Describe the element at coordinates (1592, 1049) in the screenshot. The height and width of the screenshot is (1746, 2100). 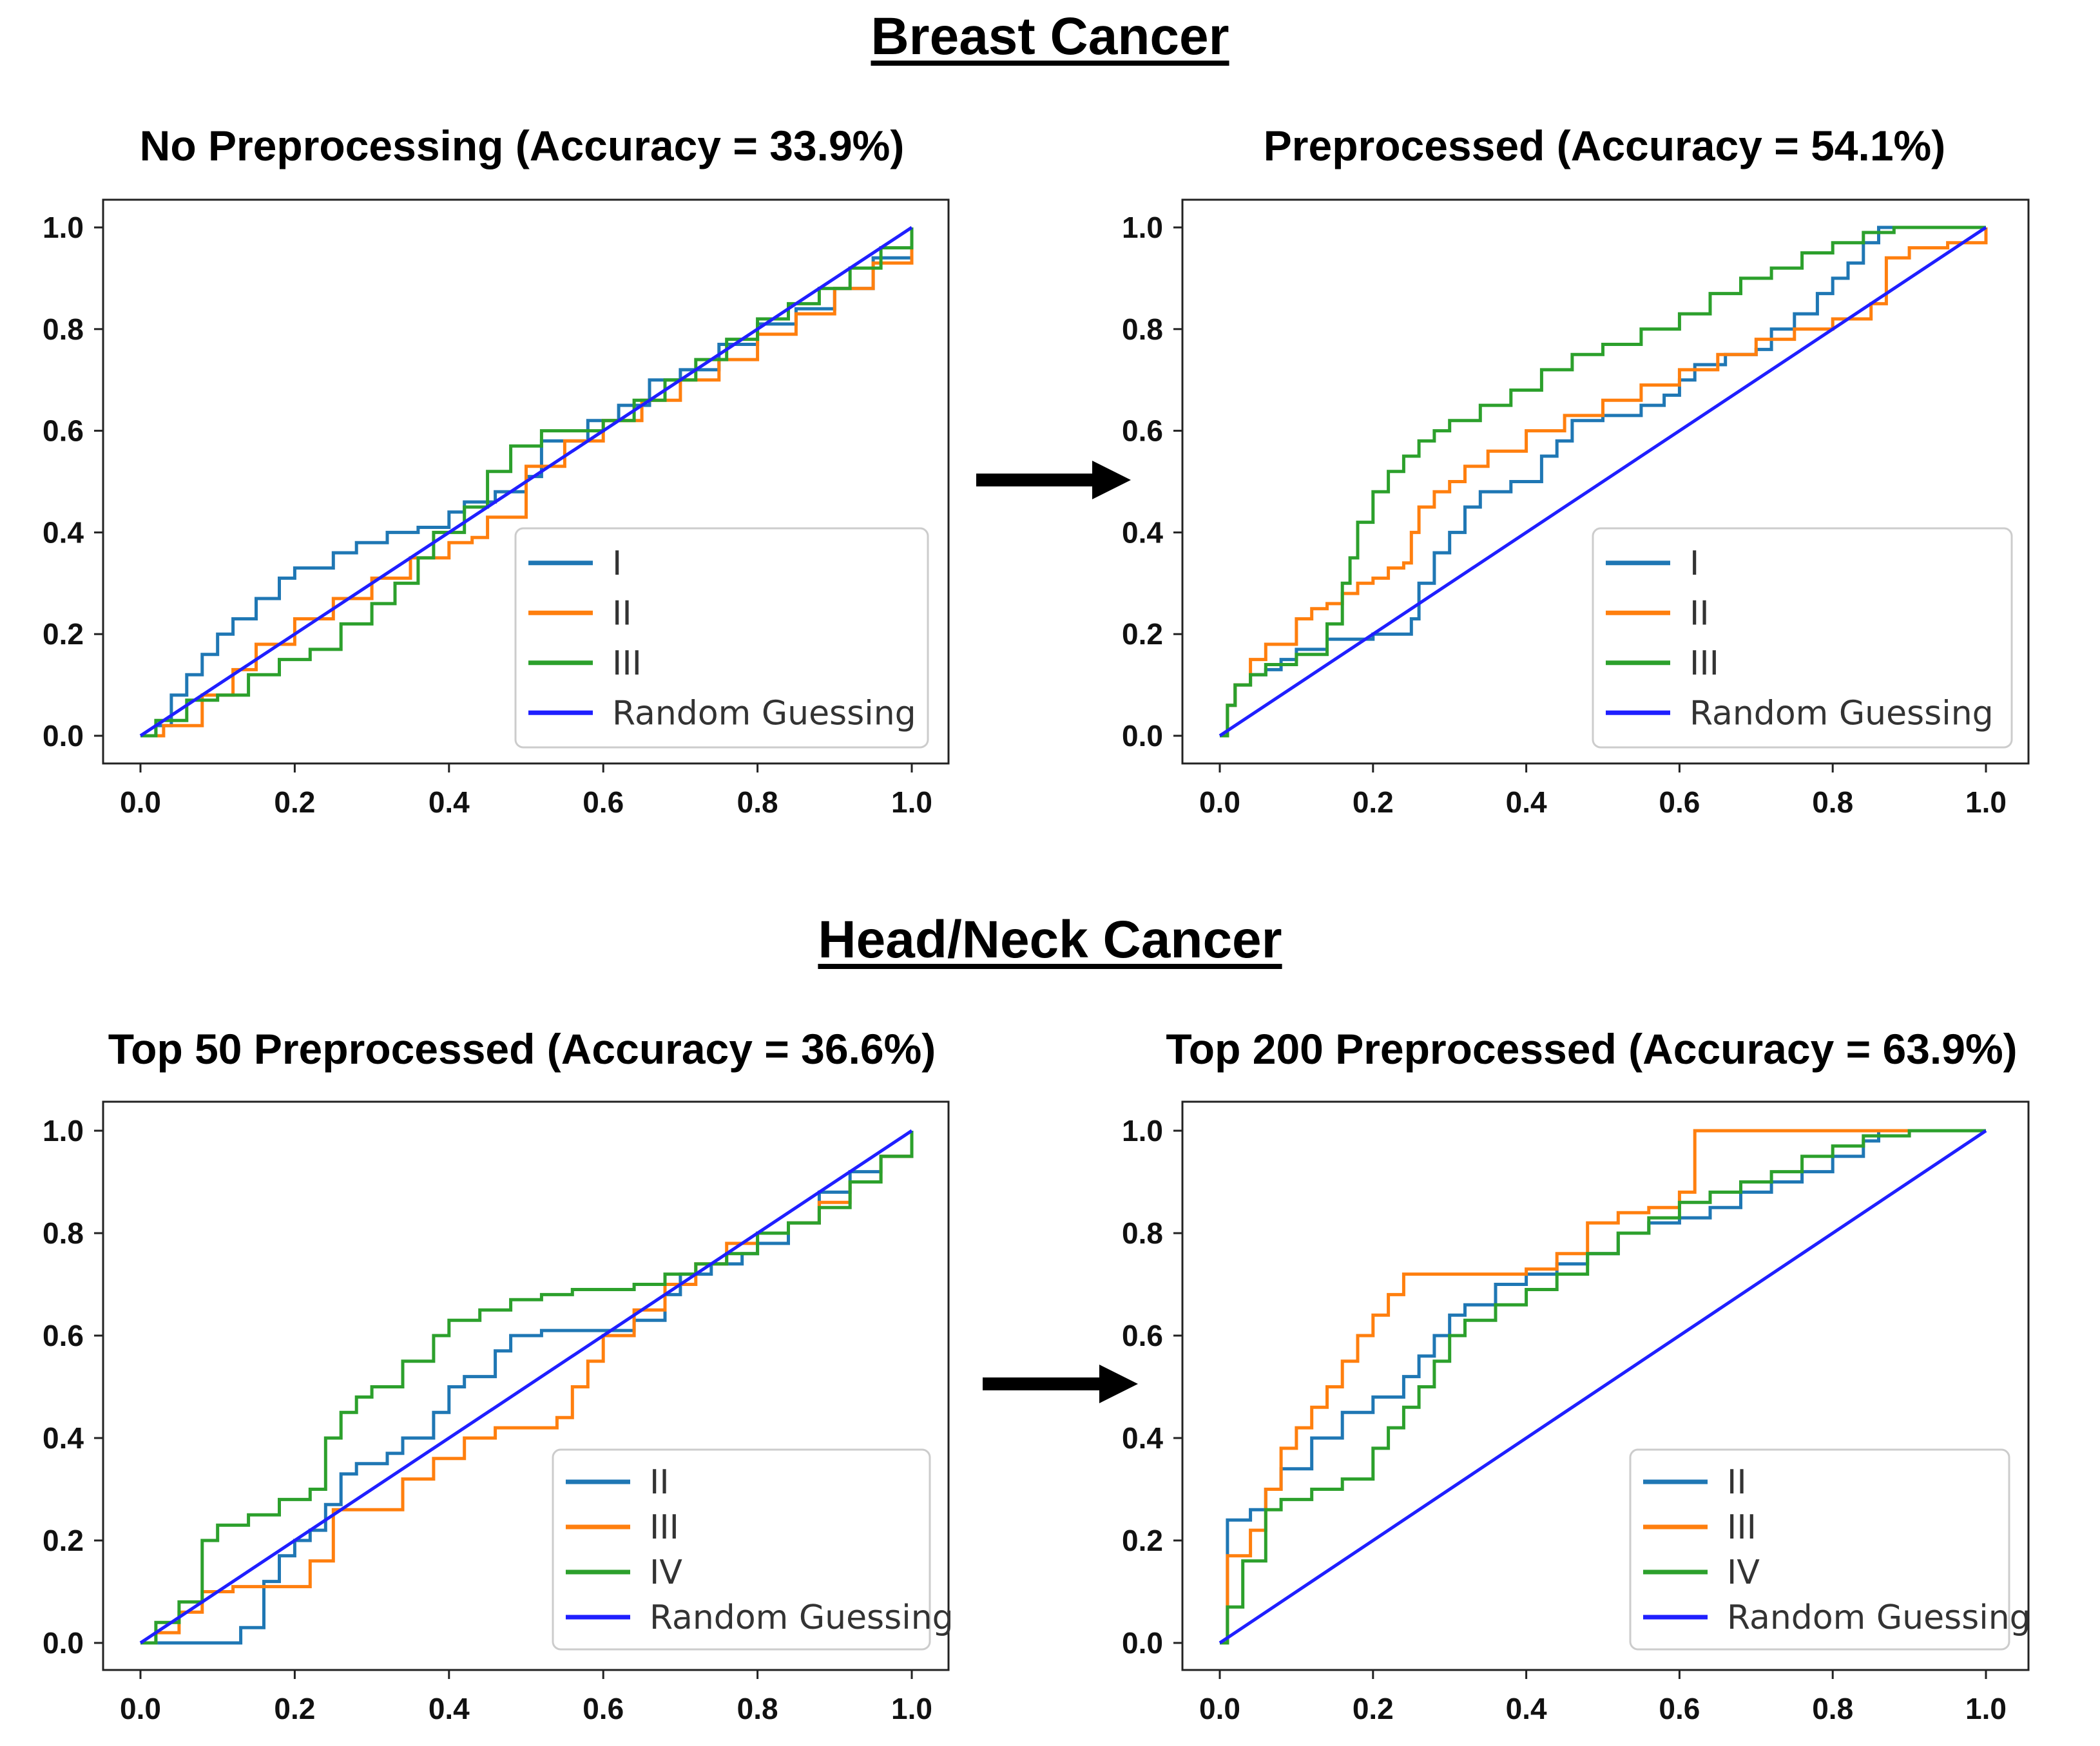
I see `panel-title-top-200: Top 200 Preprocessed (Accuracy = 63.9%)` at that location.